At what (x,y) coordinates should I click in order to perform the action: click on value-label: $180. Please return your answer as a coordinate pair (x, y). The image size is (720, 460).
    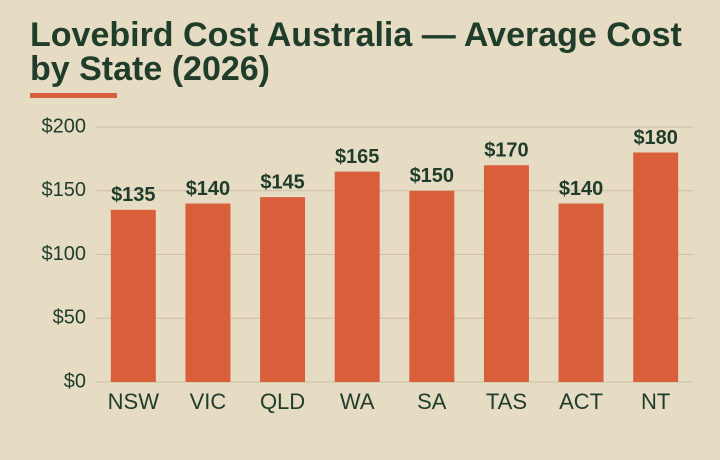
    Looking at the image, I should click on (655, 138).